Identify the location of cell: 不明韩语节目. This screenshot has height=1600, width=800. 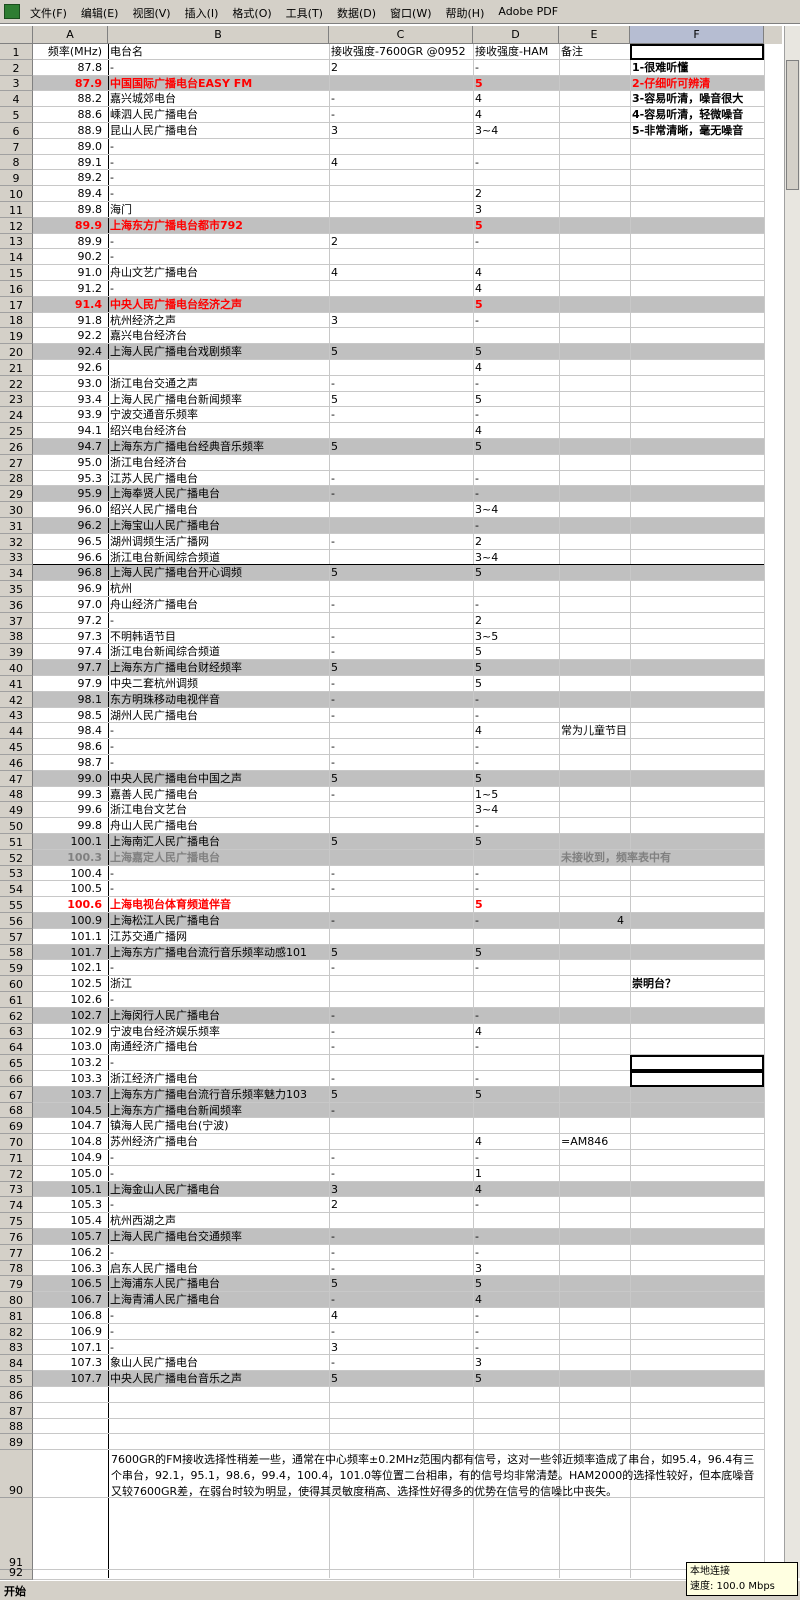
(143, 636).